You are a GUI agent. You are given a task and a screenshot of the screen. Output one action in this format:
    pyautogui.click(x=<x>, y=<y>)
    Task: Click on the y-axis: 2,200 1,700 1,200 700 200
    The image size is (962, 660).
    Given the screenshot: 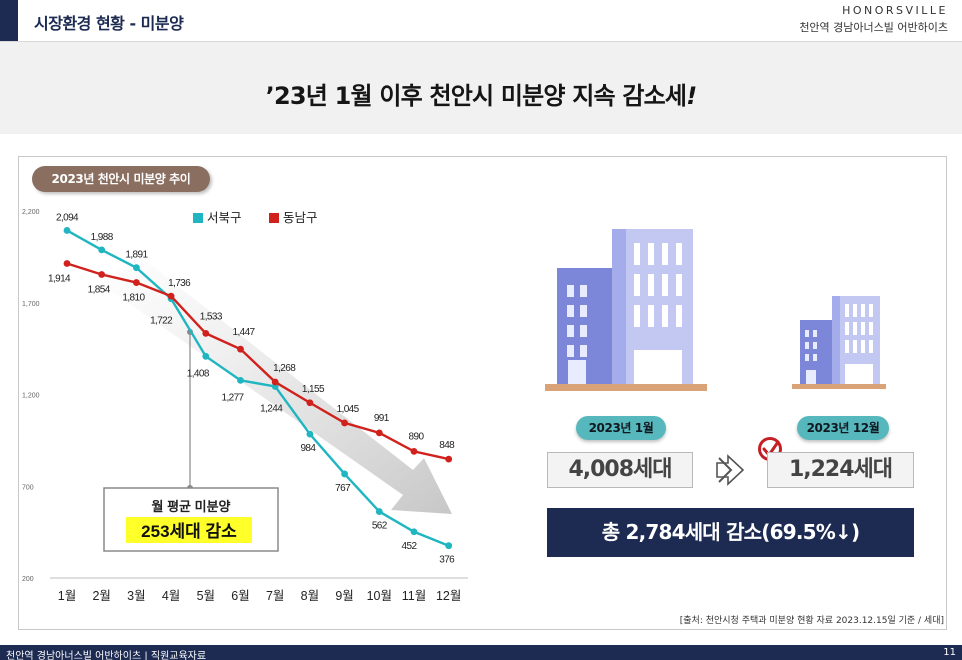 What is the action you would take?
    pyautogui.click(x=31, y=396)
    